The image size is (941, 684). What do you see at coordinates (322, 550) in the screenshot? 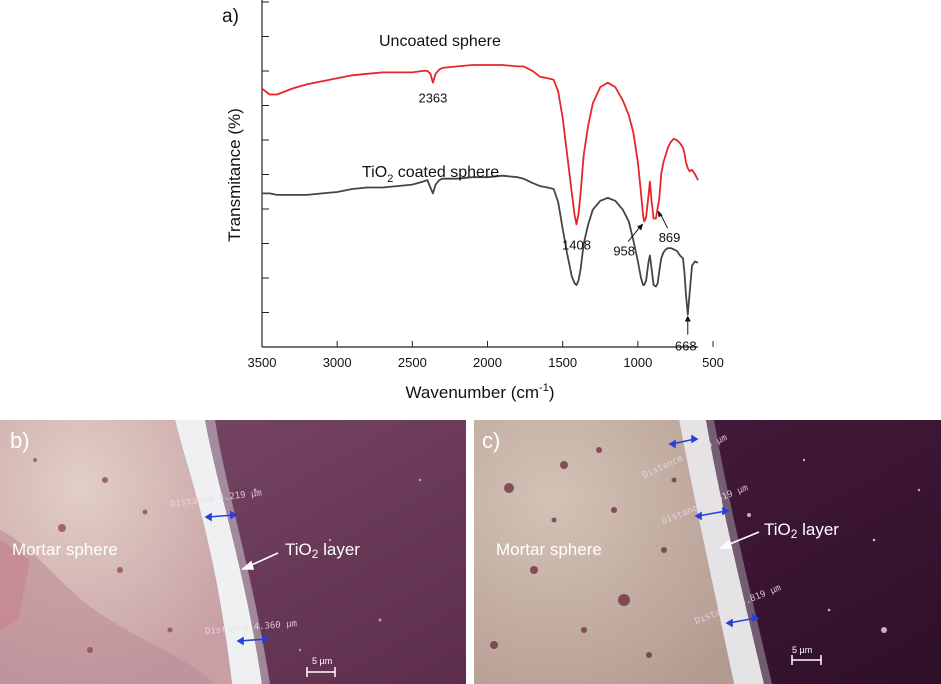
I see `layer-label-b: TiO2 layer` at bounding box center [322, 550].